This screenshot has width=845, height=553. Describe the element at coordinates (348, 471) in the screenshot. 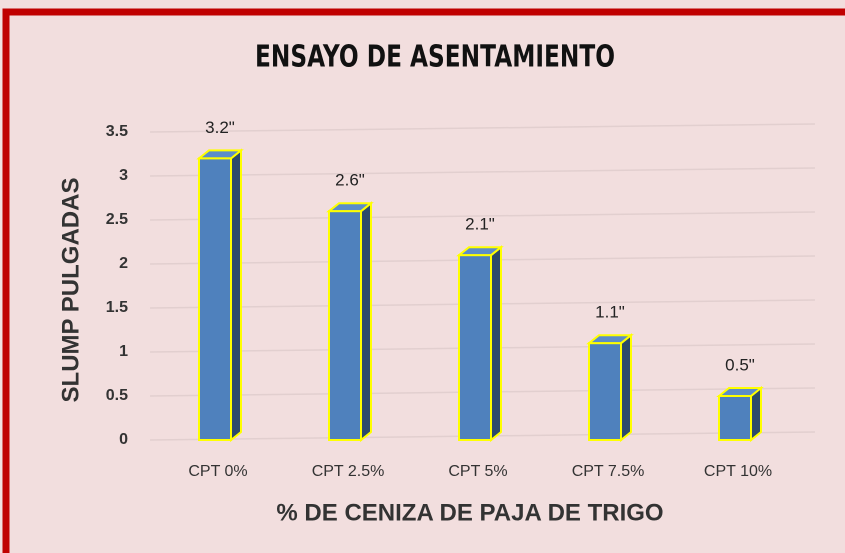

I see `x-tick-label: CPT 2.5%` at that location.